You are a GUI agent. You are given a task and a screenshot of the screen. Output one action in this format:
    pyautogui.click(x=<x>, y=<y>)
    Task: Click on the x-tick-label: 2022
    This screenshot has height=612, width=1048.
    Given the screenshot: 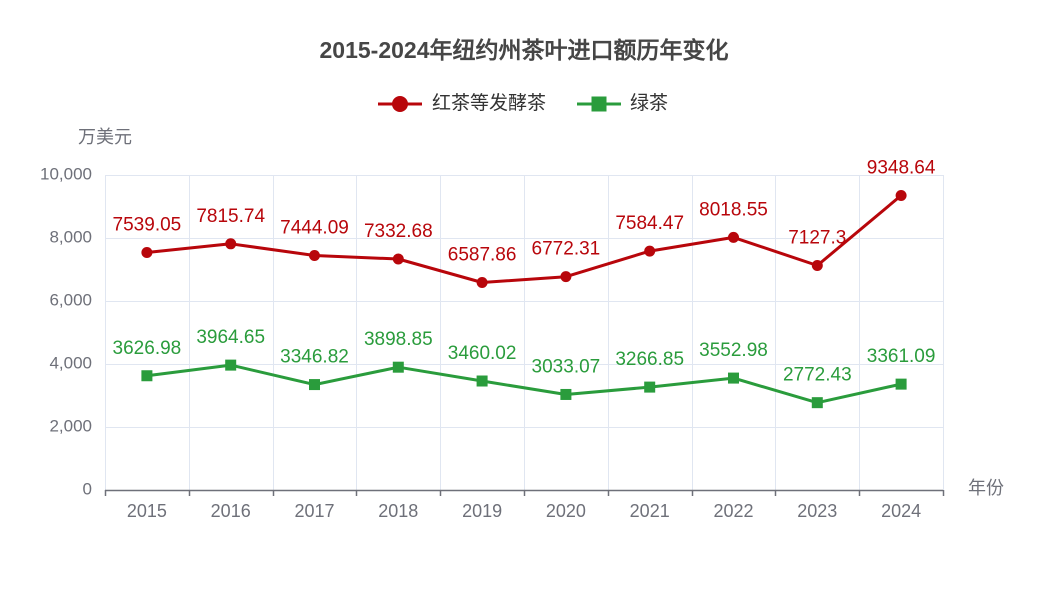 What is the action you would take?
    pyautogui.click(x=733, y=511)
    